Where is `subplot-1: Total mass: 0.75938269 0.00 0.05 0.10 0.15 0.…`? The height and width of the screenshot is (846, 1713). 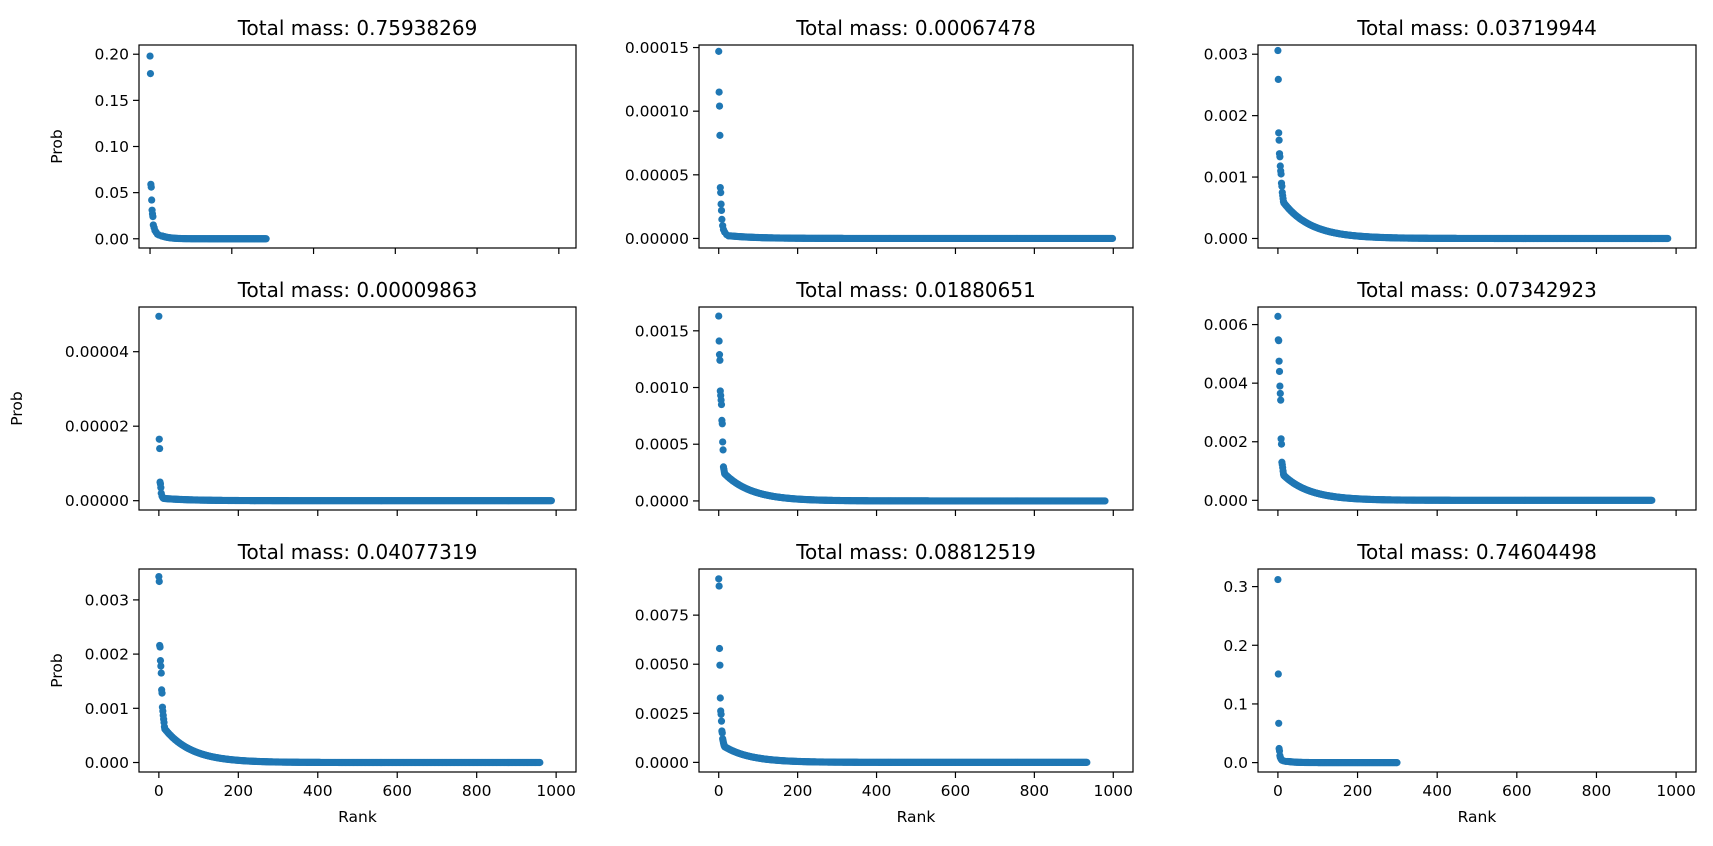 subplot-1: Total mass: 0.75938269 0.00 0.05 0.10 0.15 0.… is located at coordinates (312, 135).